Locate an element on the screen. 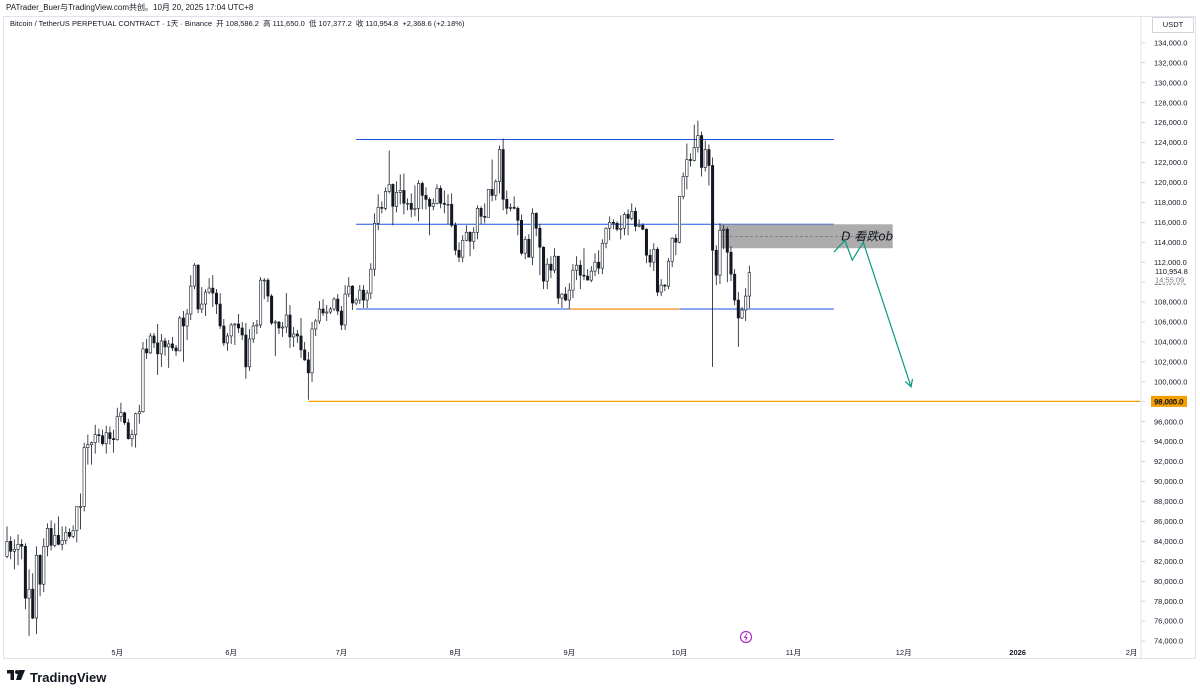 The image size is (1200, 693). events-icon is located at coordinates (746, 637).